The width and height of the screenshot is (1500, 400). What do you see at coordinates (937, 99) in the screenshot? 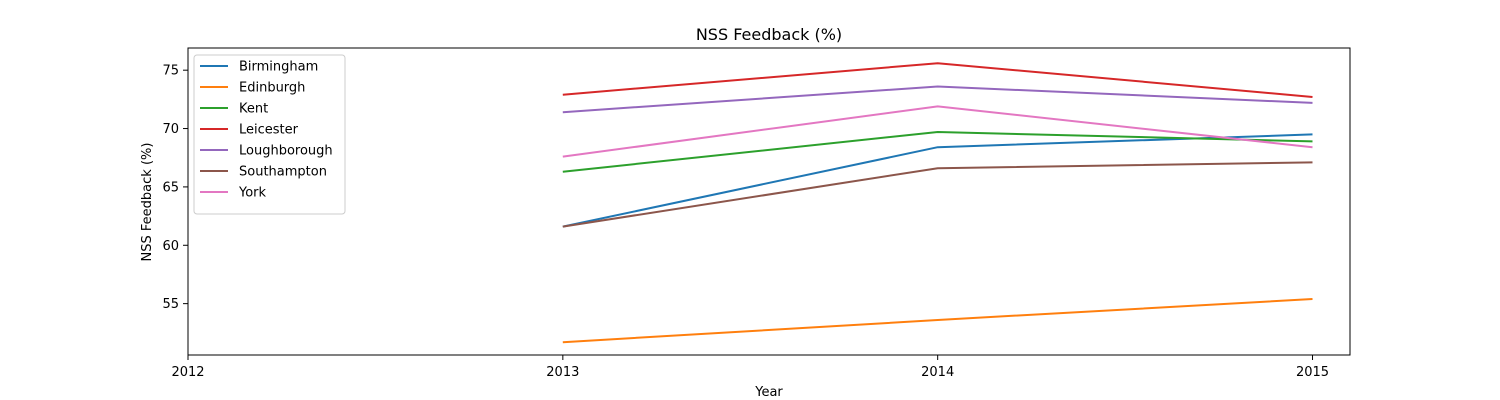
I see `series-line-loughborough` at bounding box center [937, 99].